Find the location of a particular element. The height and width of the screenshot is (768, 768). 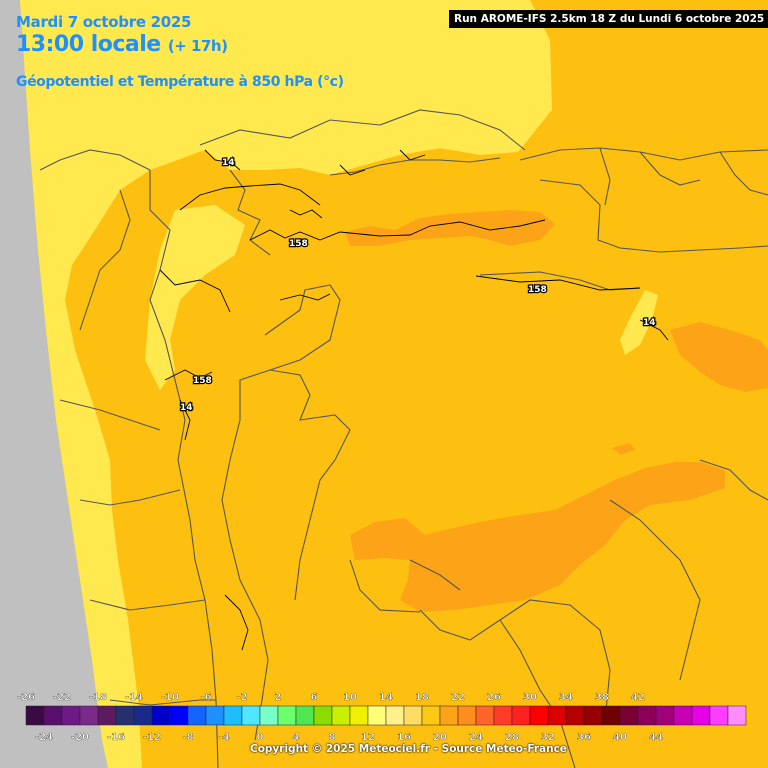

forecast-time: 13:00 locale (+ 17h) is located at coordinates (122, 44).